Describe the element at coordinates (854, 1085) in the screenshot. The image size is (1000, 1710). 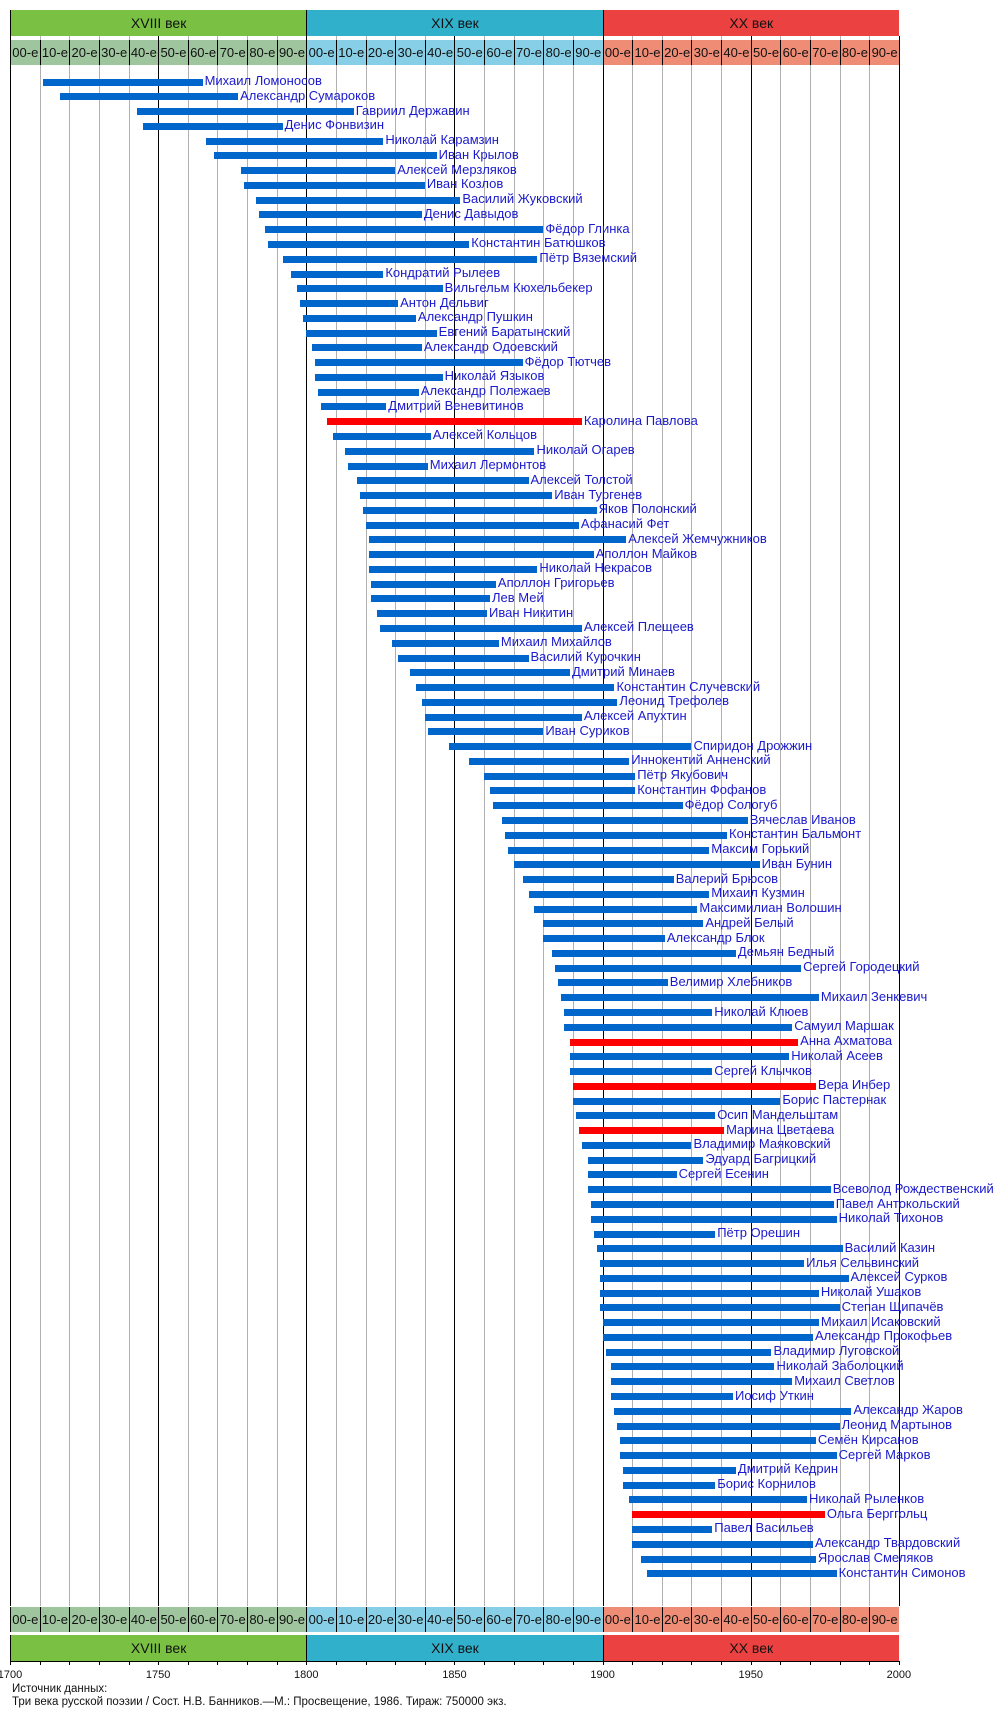
I see `poet-label: Вера Инбер` at that location.